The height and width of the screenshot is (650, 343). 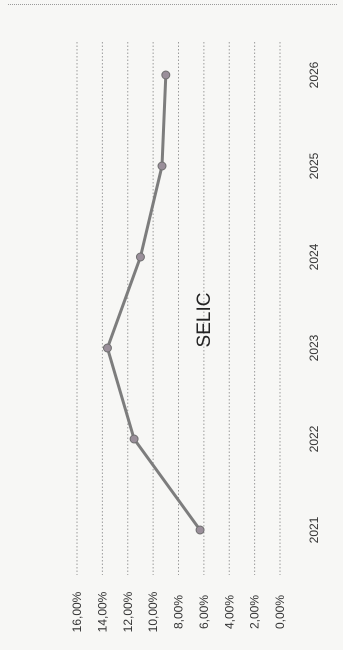 What do you see at coordinates (204, 320) in the screenshot?
I see `chart-title: SELIC` at bounding box center [204, 320].